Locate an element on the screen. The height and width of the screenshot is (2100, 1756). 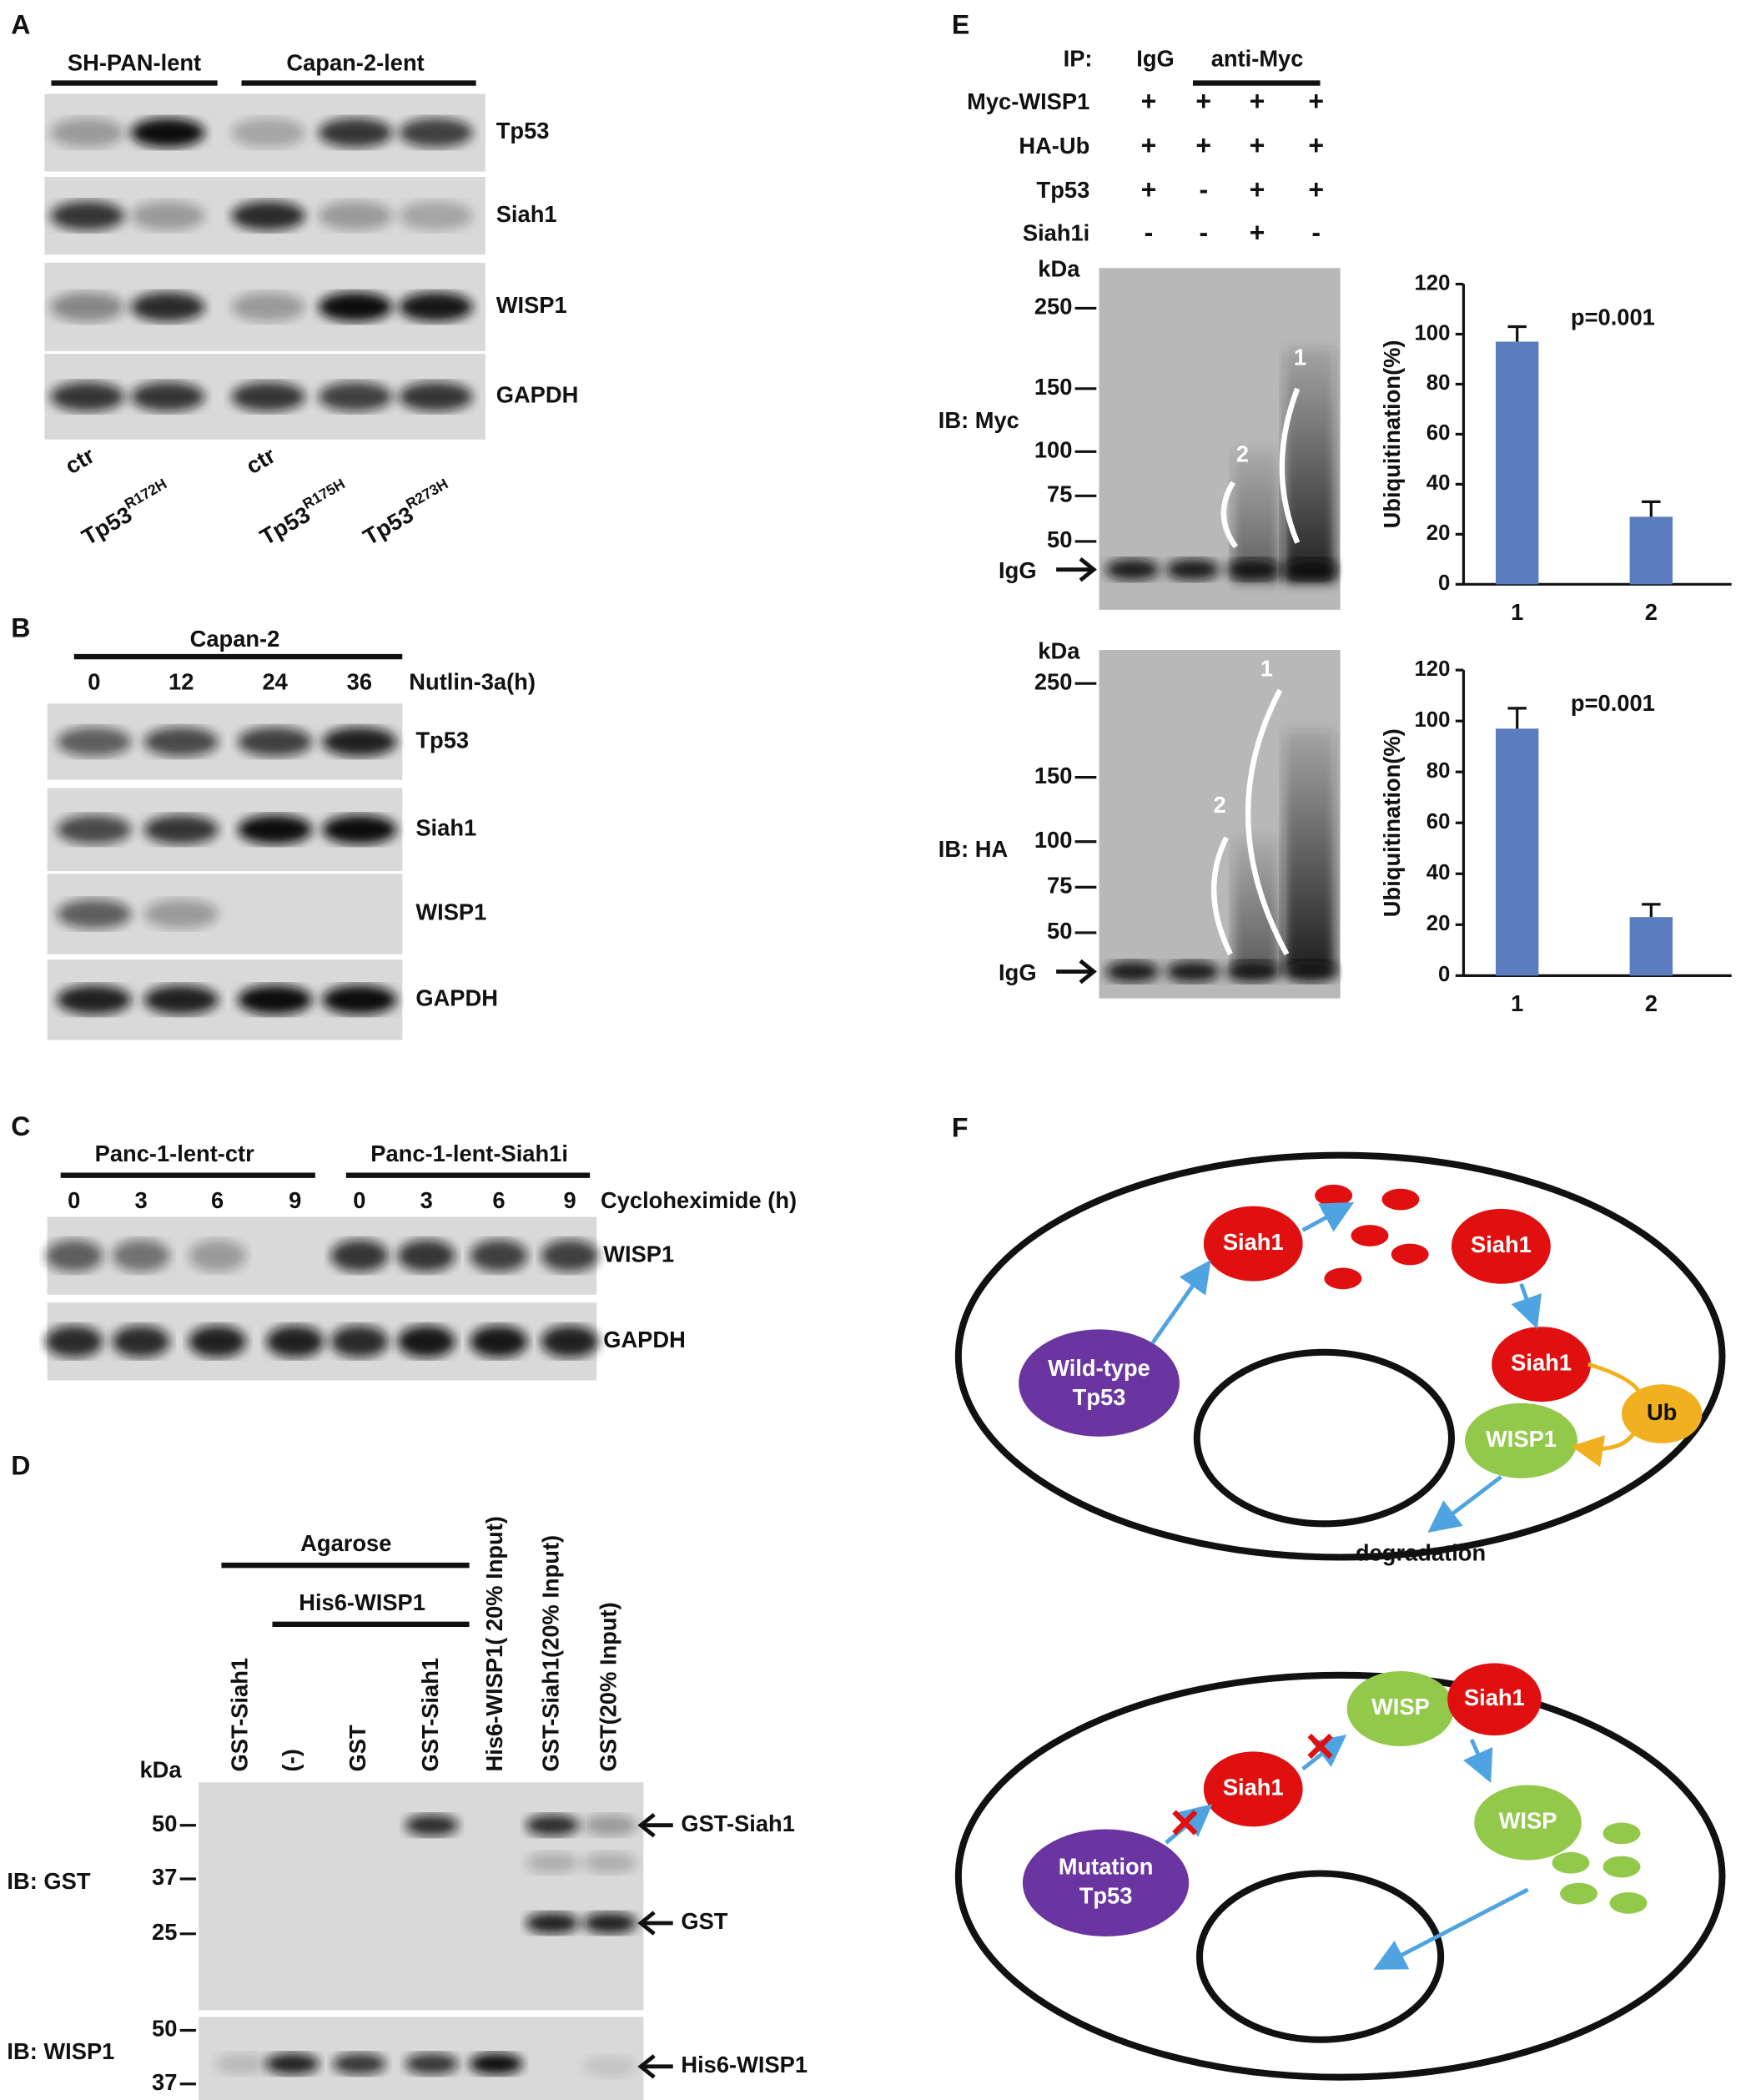
lane-label: GST is located at coordinates (358, 1748).